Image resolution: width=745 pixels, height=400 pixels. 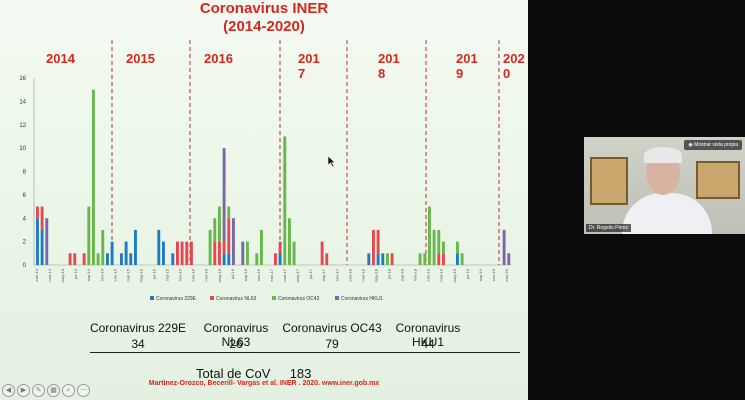 I want to click on year-label-2018: 201 8, so click(x=389, y=66).